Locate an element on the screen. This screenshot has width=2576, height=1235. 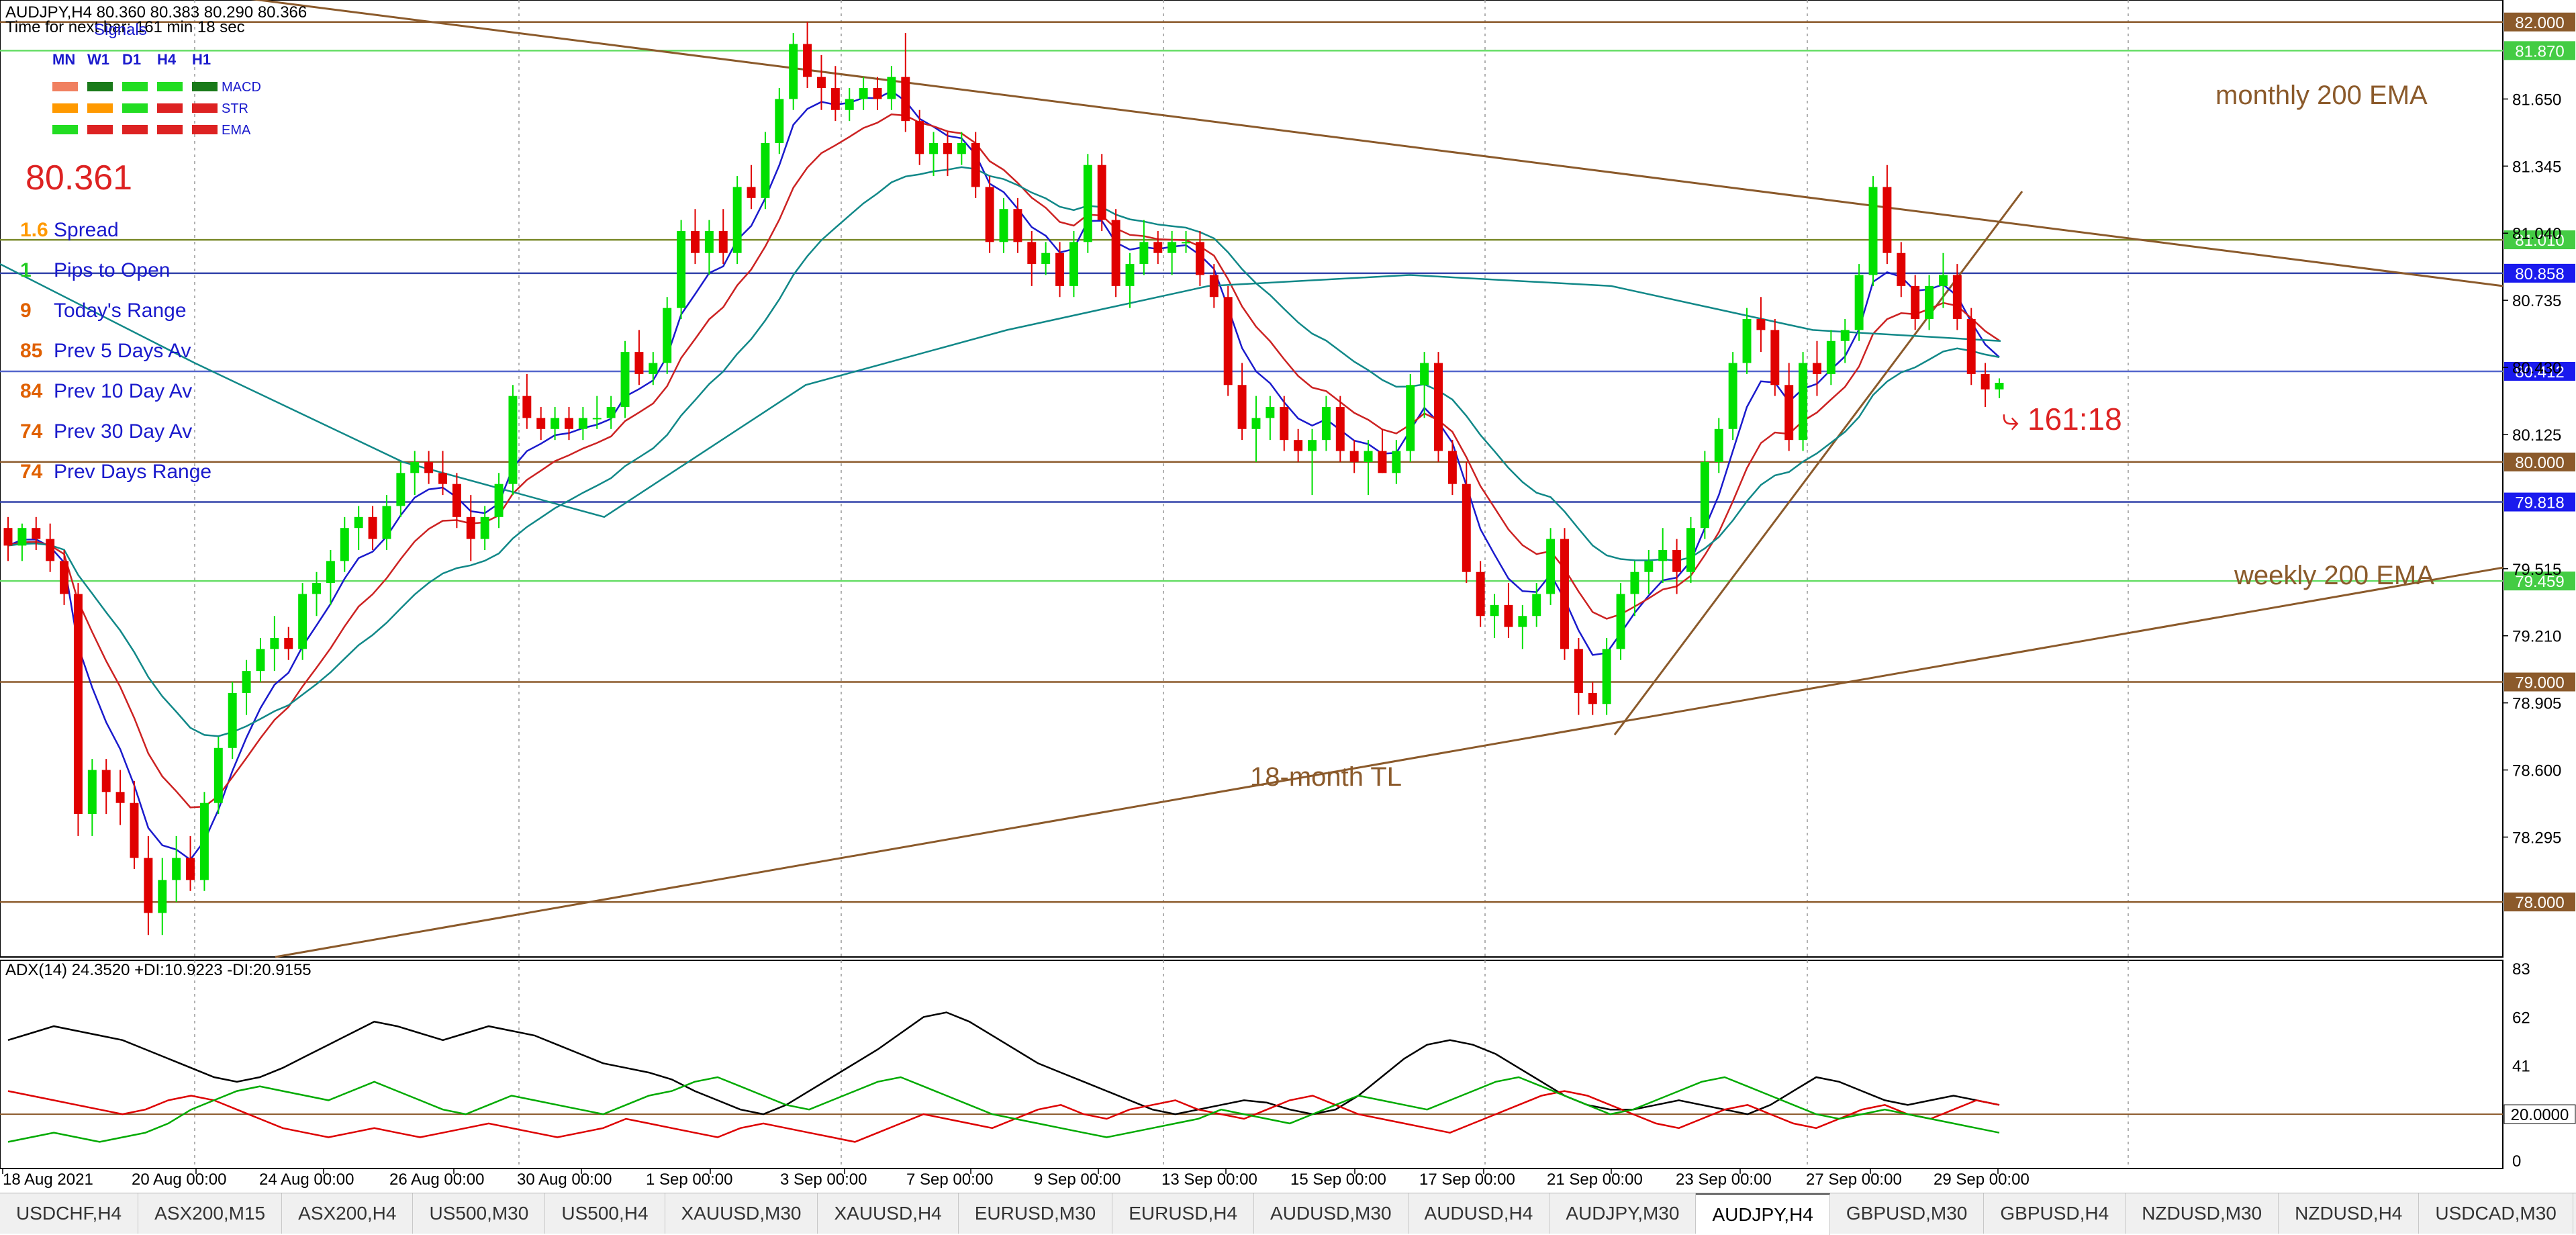
symbol-tab: EURUSD,H4 is located at coordinates (1183, 1213).